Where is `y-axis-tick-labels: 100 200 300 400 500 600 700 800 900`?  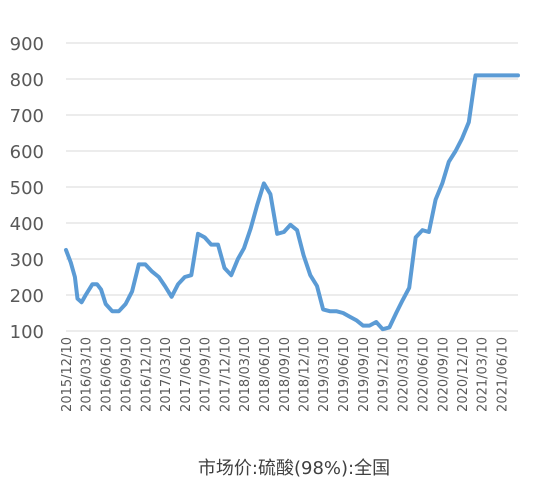
y-axis-tick-labels: 100 200 300 400 500 600 700 800 900 is located at coordinates (27, 188).